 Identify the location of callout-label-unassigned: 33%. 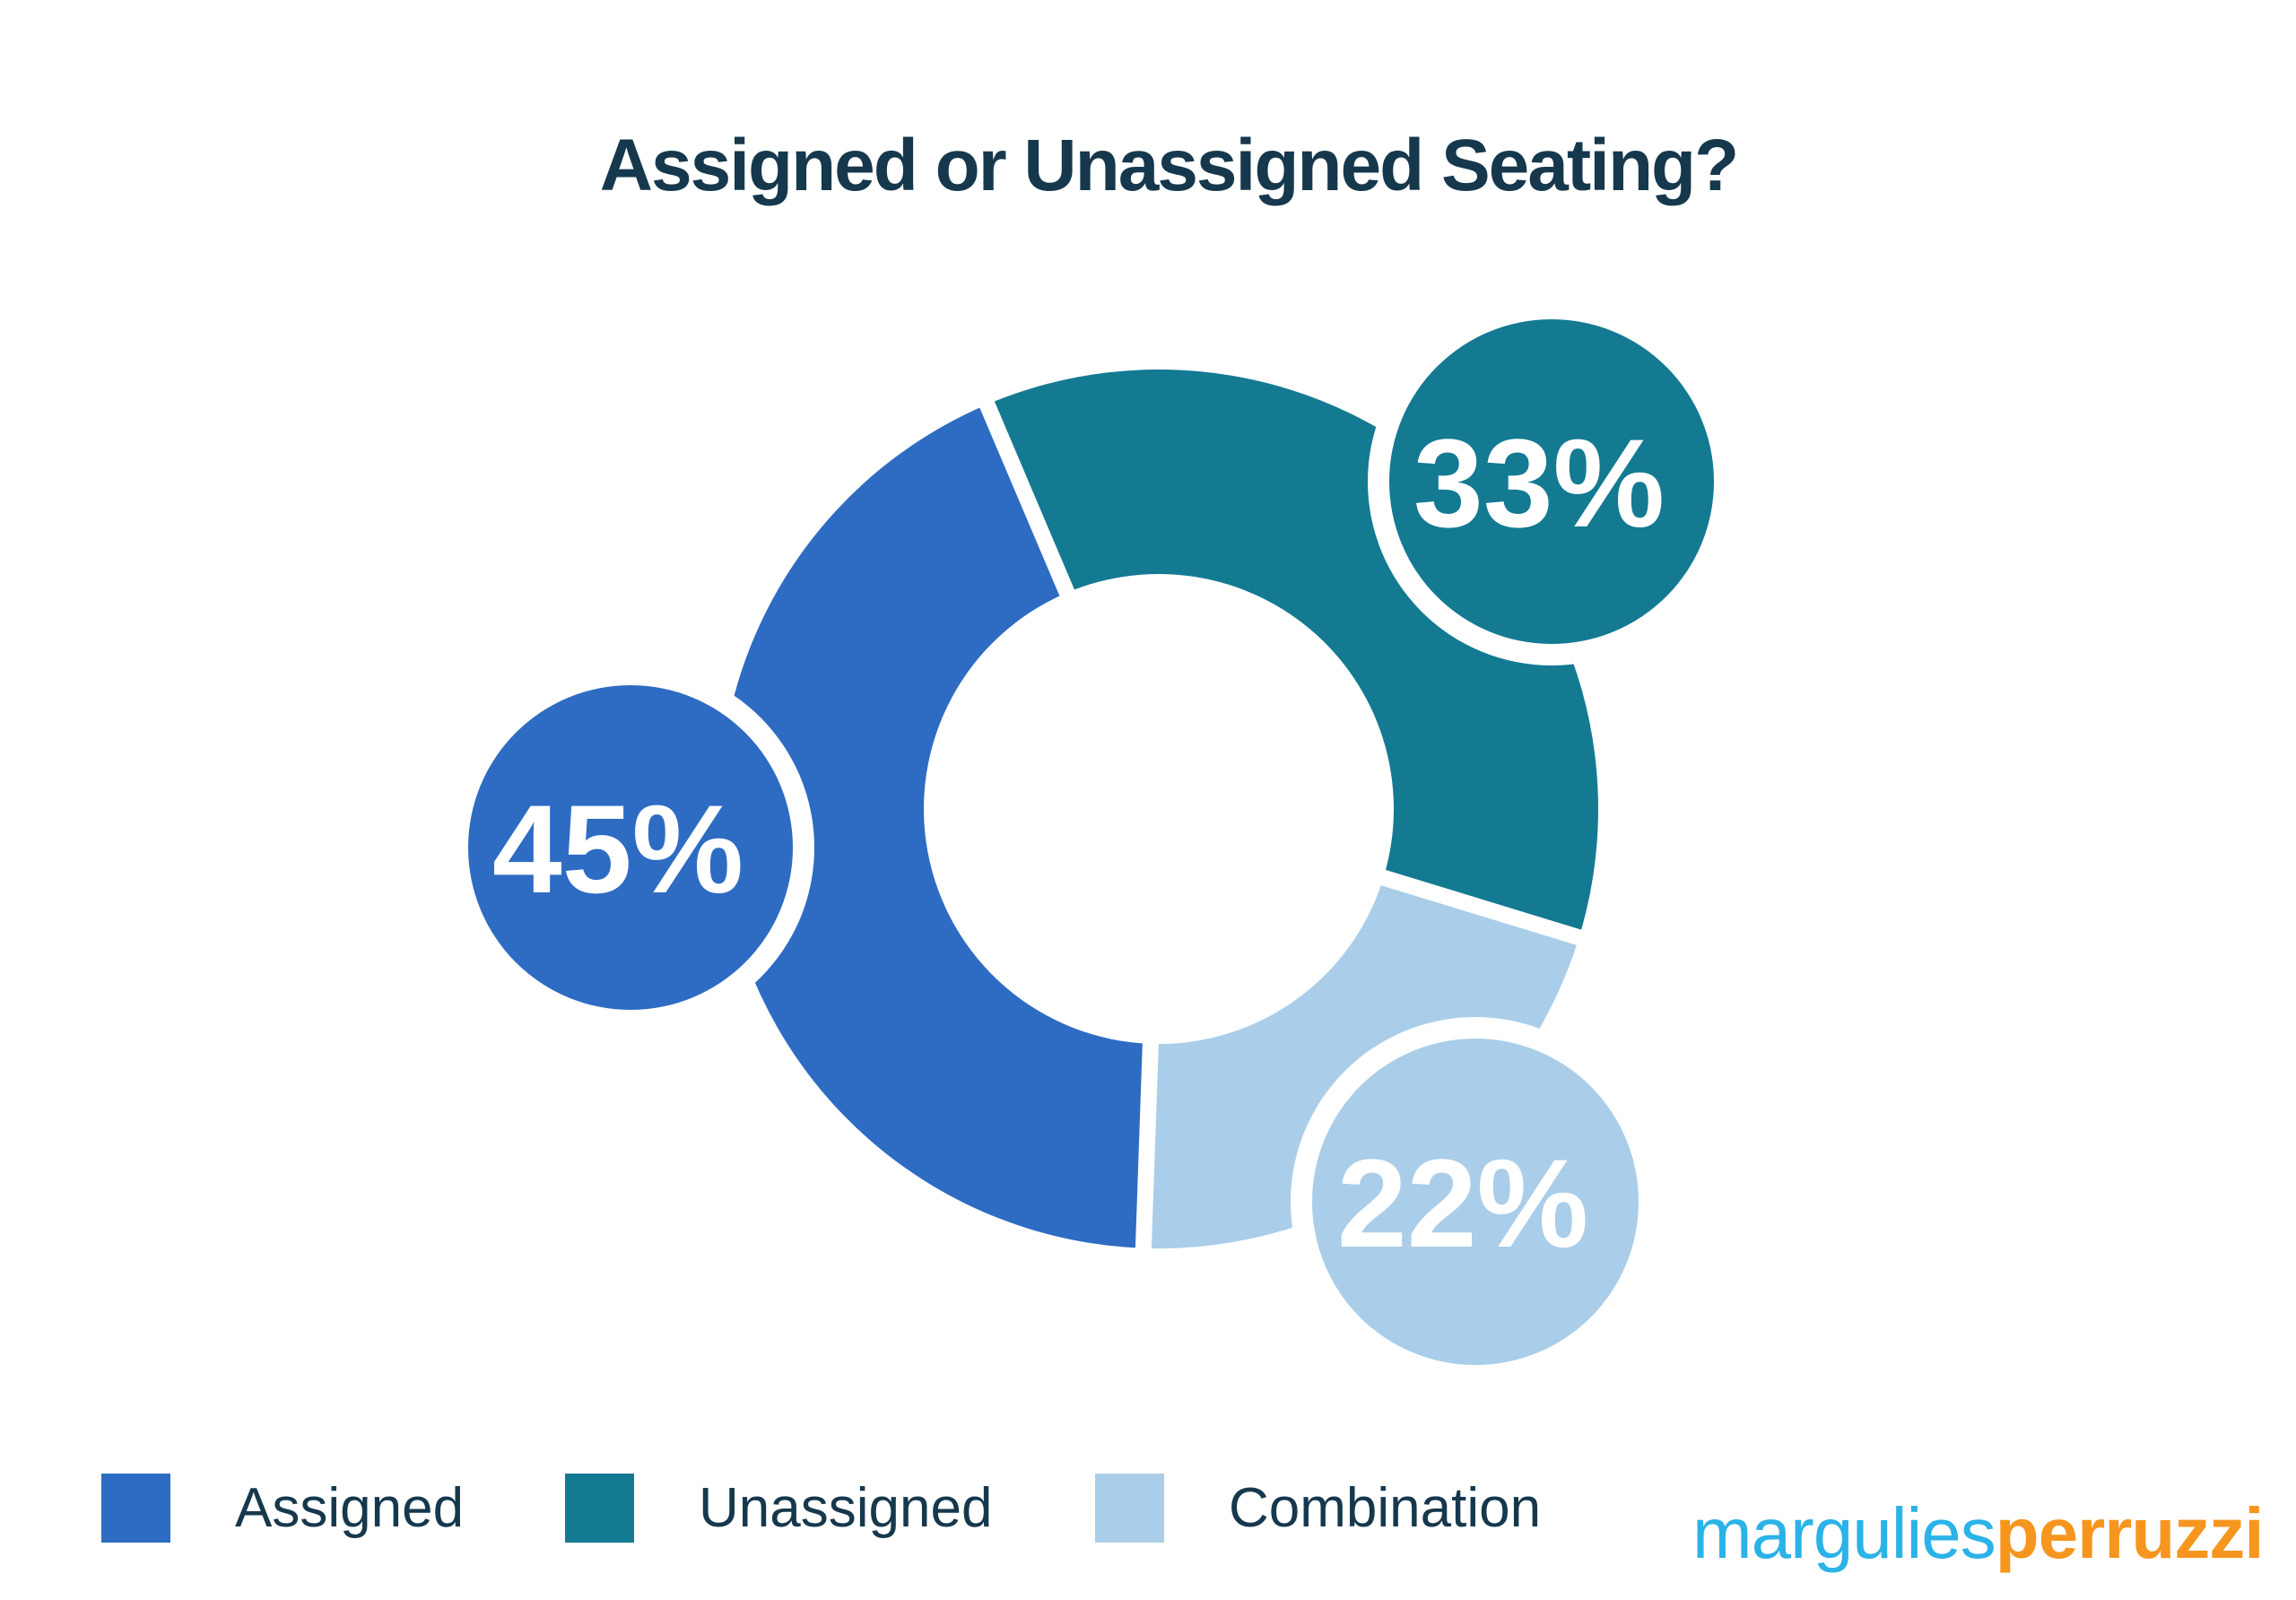
(1539, 483).